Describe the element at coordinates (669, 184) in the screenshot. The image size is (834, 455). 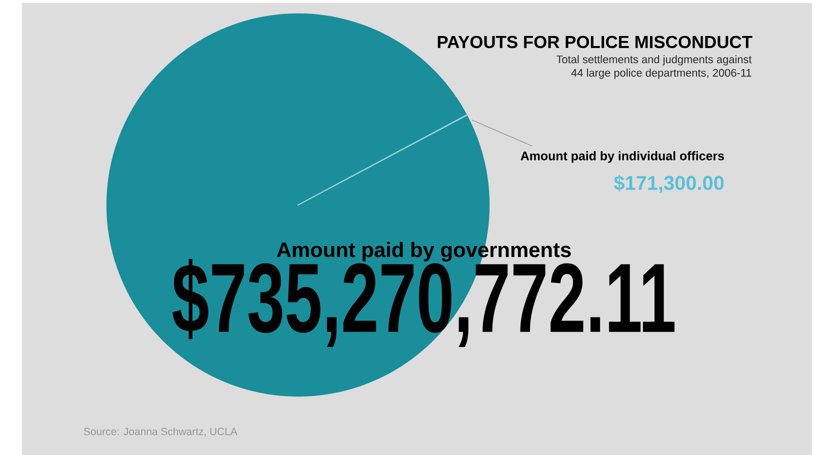
I see `data-label: $171,300.00` at that location.